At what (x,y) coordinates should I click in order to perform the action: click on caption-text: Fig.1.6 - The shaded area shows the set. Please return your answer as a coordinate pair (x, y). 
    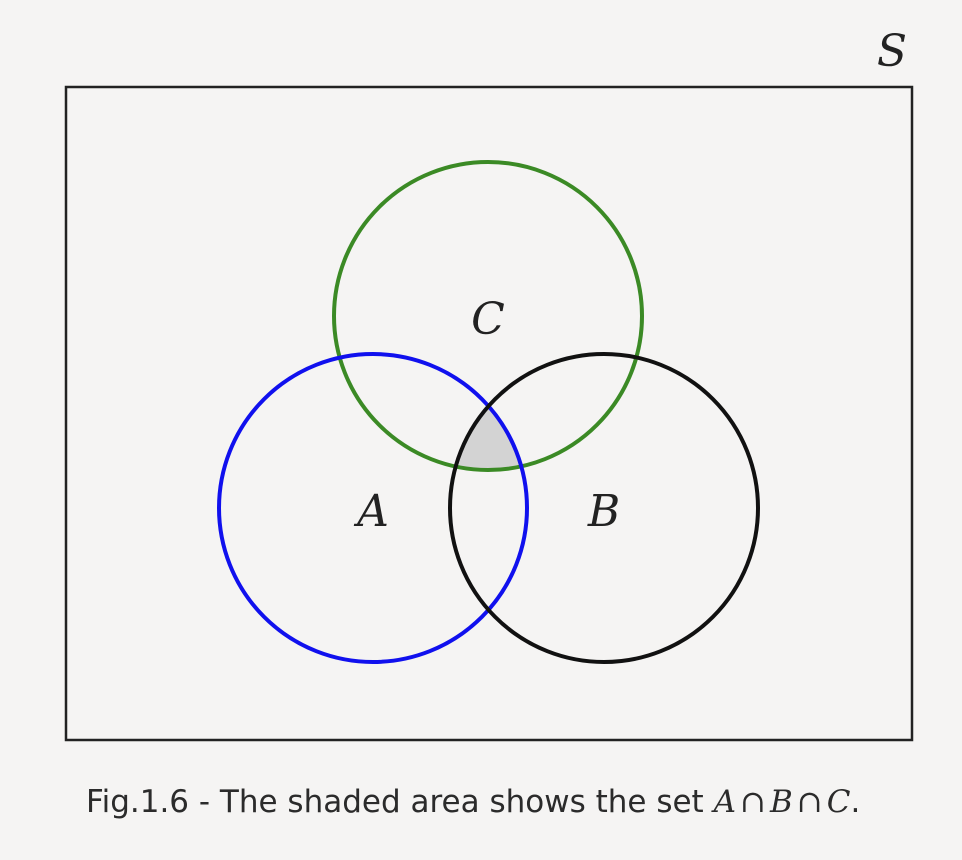
    Looking at the image, I should click on (400, 802).